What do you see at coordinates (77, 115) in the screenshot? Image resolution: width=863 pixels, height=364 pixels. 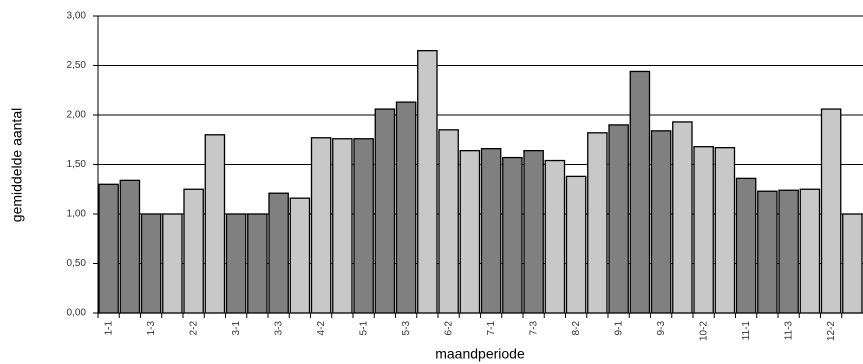 I see `y-tick-label: 2,00` at bounding box center [77, 115].